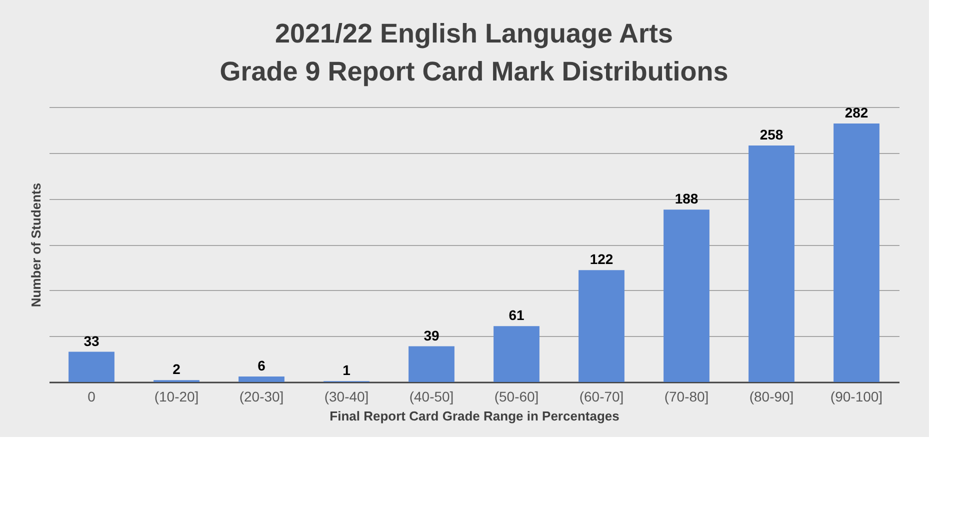 The image size is (967, 510). I want to click on text: Grade 9 Report Card Mark Distributions, so click(474, 71).